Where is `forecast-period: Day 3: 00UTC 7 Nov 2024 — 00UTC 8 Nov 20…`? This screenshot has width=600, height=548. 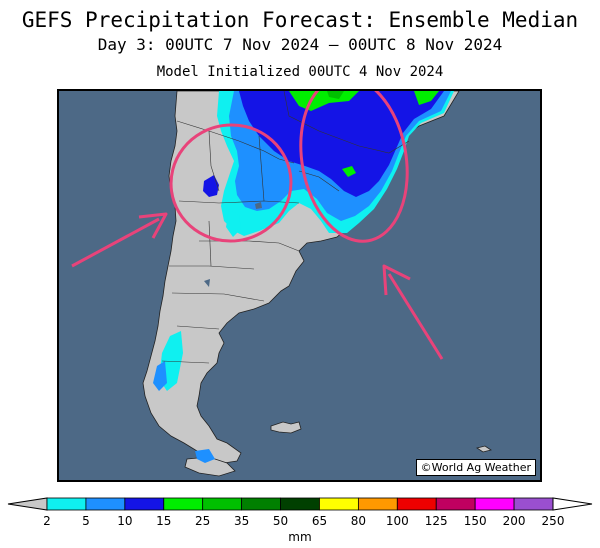 forecast-period: Day 3: 00UTC 7 Nov 2024 — 00UTC 8 Nov 20… is located at coordinates (300, 44).